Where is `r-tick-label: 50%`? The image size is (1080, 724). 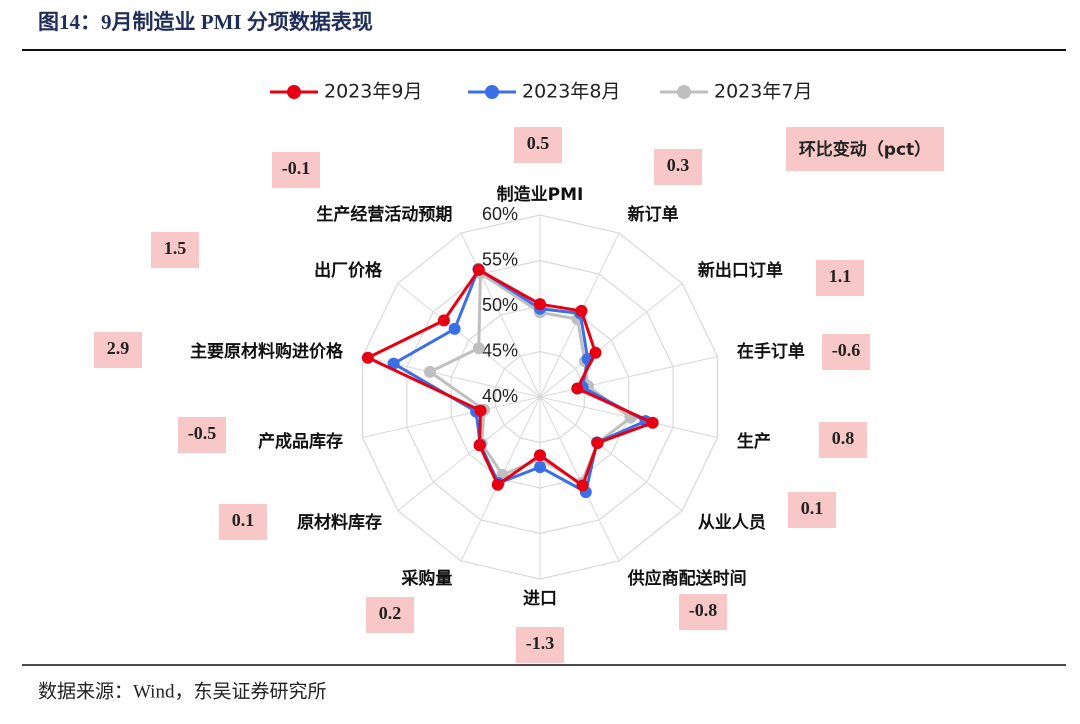
r-tick-label: 50% is located at coordinates (500, 305).